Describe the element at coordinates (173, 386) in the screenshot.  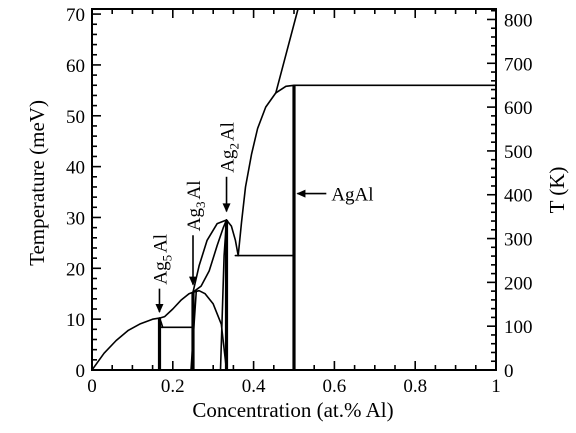
I see `x-tick-label: 0.2` at that location.